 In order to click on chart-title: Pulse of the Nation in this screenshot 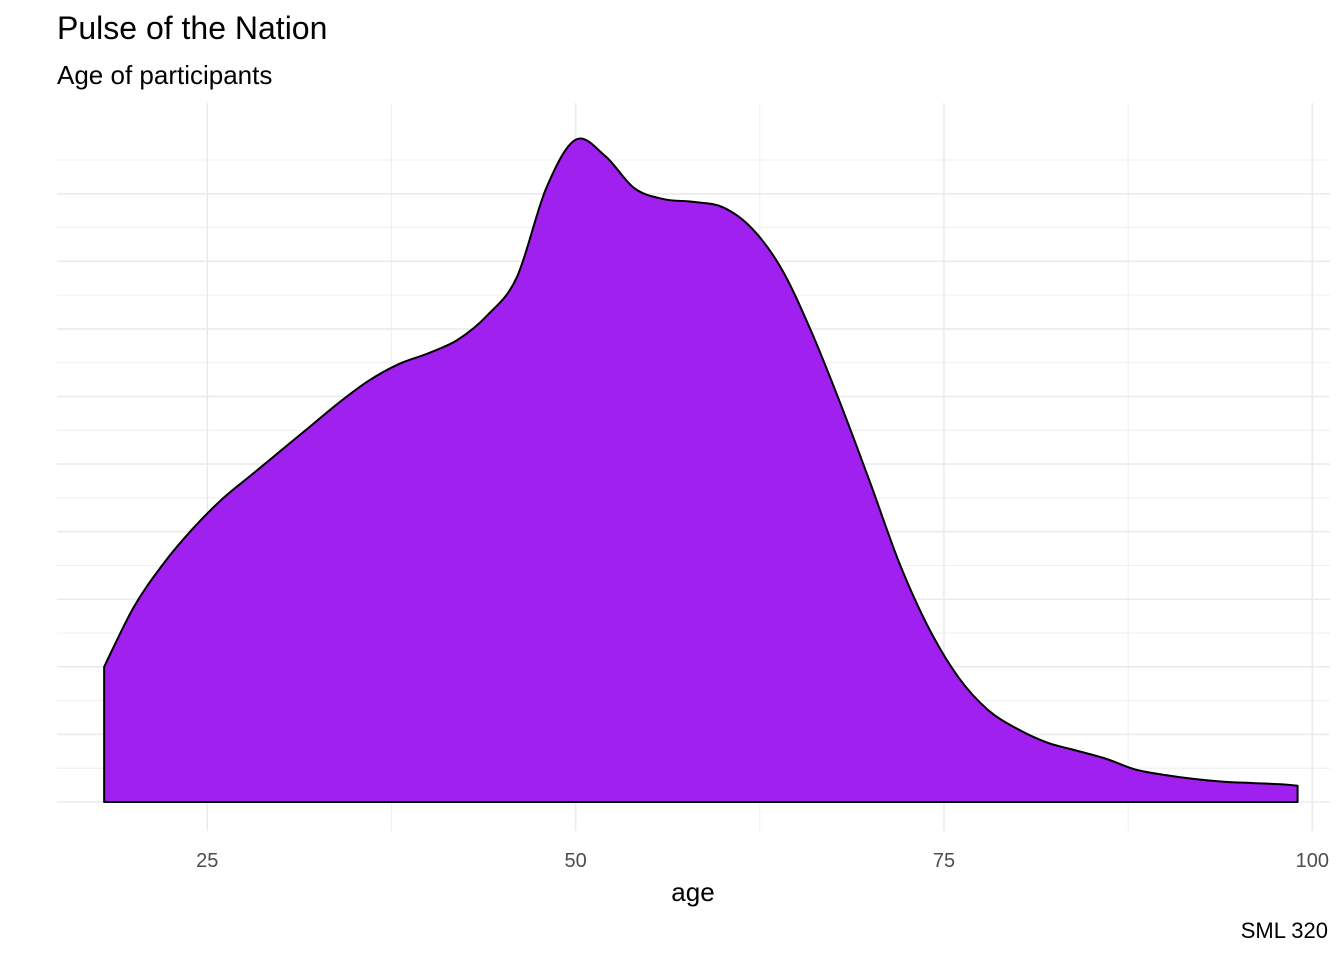, I will do `click(192, 28)`.